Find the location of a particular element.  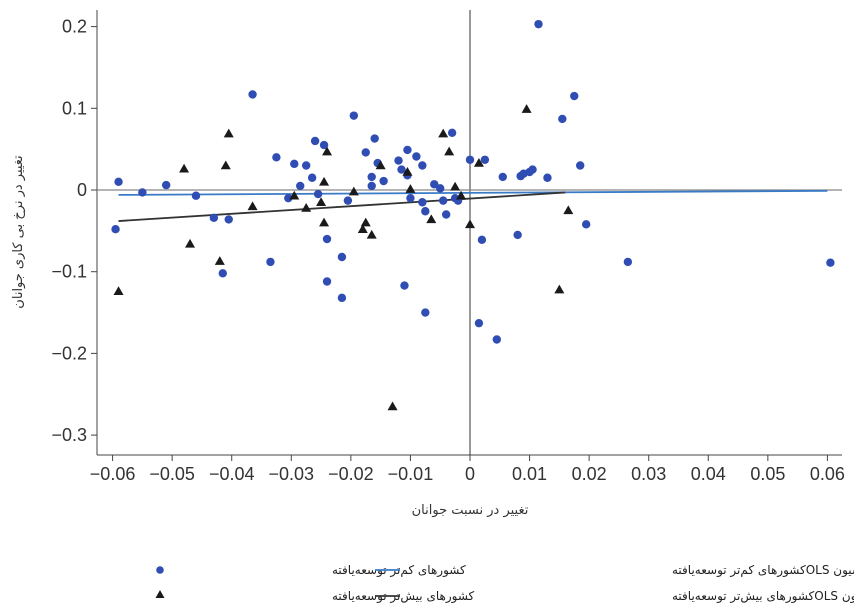

regression-lines is located at coordinates (473, 205).